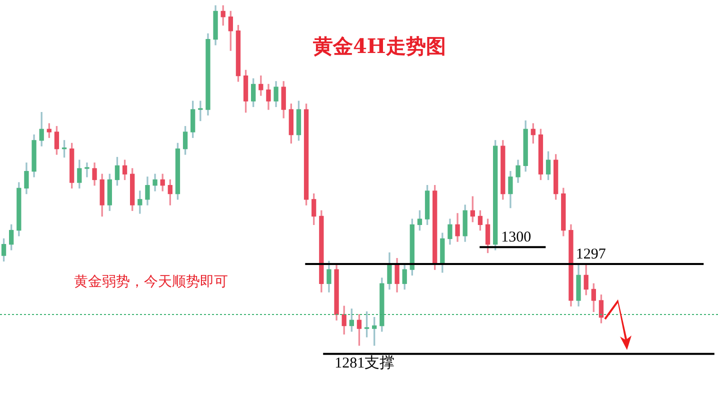 The height and width of the screenshot is (410, 718). Describe the element at coordinates (379, 46) in the screenshot. I see `text: 黄金4H走势图` at that location.